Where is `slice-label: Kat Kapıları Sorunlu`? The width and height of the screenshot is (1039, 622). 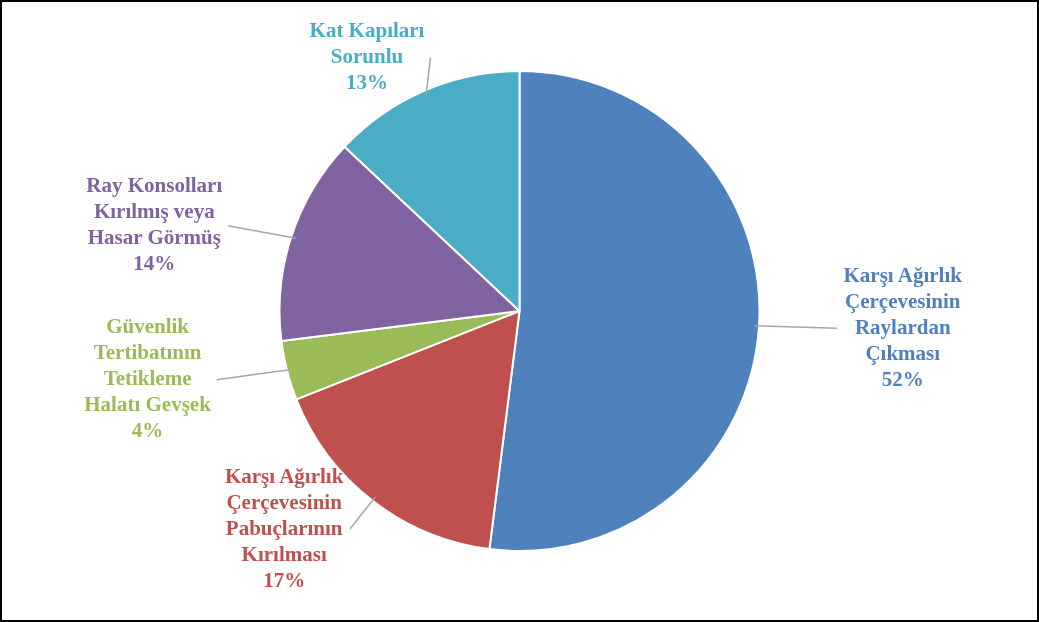
slice-label: Kat Kapıları Sorunlu is located at coordinates (367, 43).